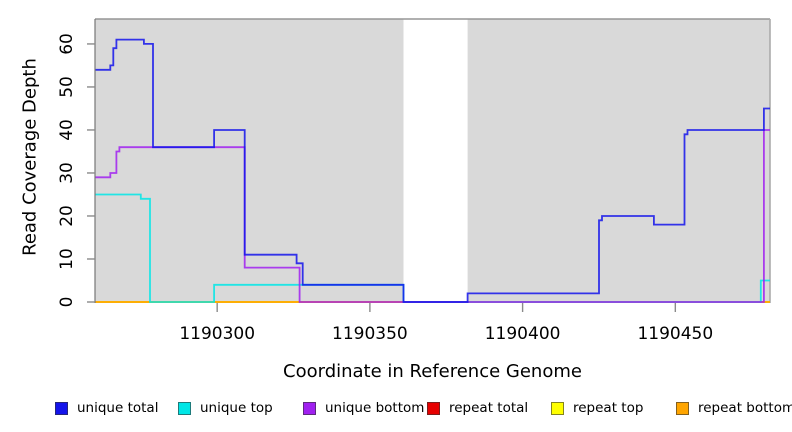 Image resolution: width=792 pixels, height=432 pixels. What do you see at coordinates (67, 130) in the screenshot?
I see `y-tick-label: 40` at bounding box center [67, 130].